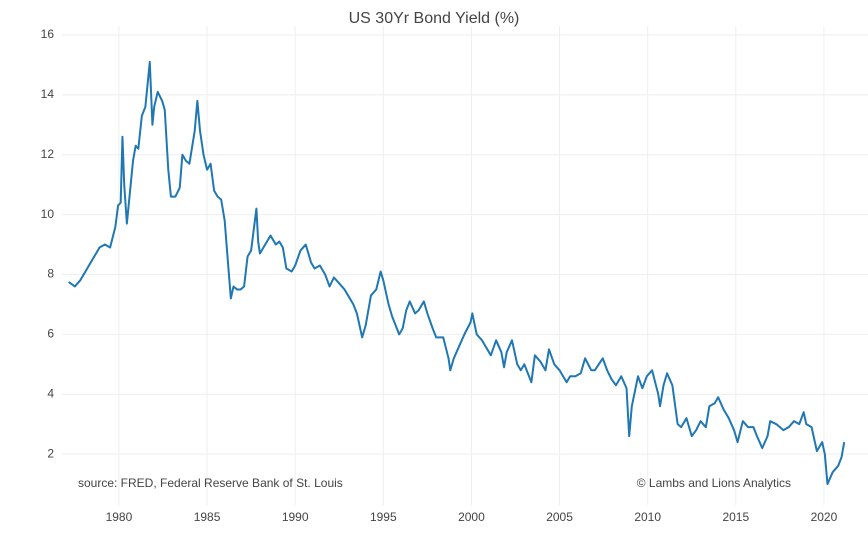  I want to click on y-tick-label: 8, so click(50, 274).